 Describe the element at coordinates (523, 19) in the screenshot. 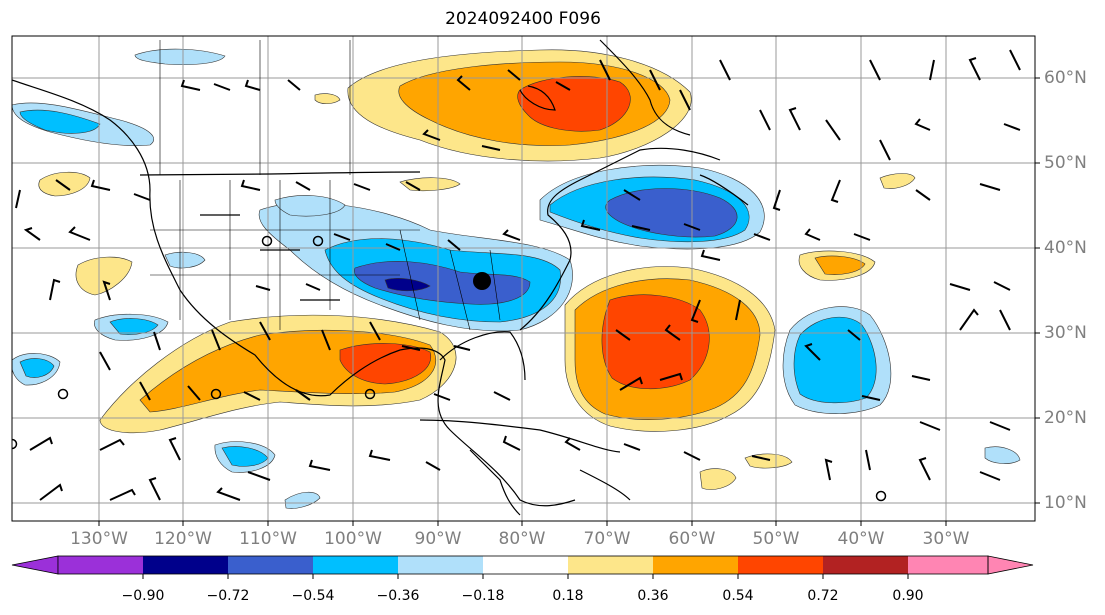

I see `map-title: 2024092400 F096` at that location.